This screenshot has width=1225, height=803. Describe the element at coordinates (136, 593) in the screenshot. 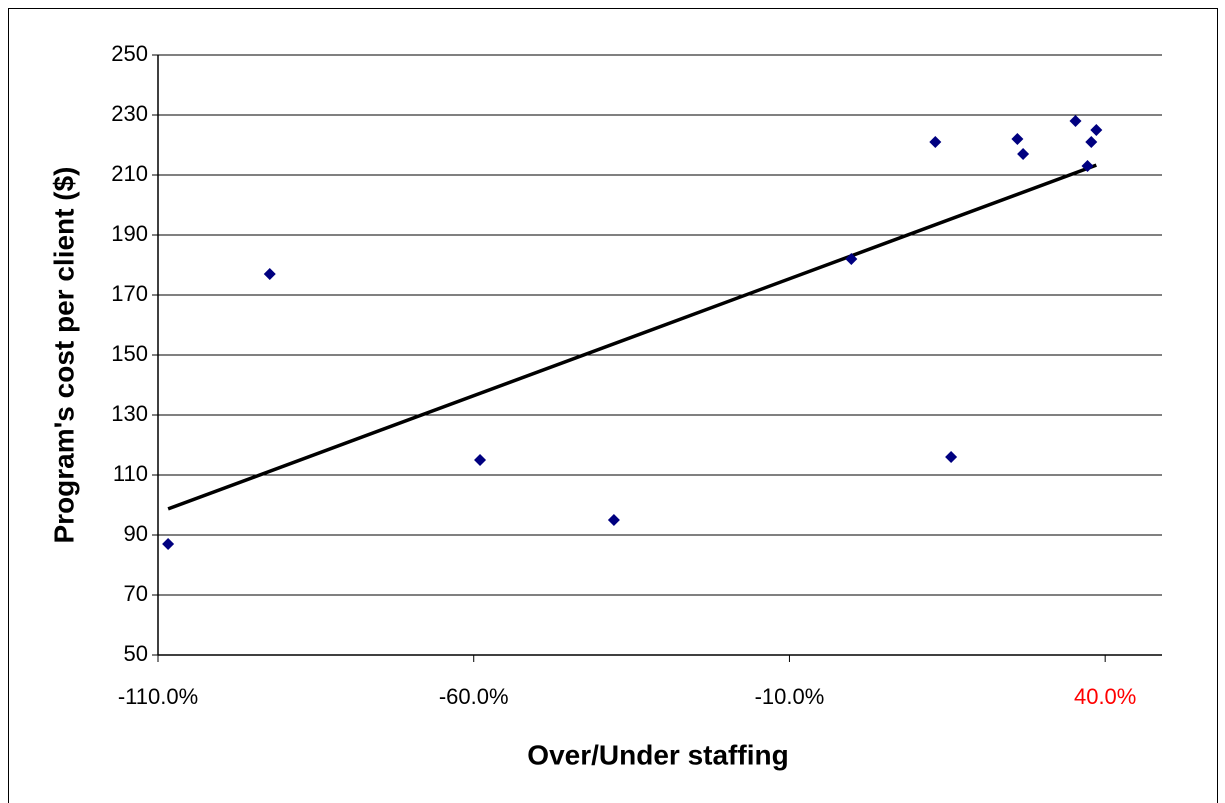

I see `y-tick-label: 70` at that location.